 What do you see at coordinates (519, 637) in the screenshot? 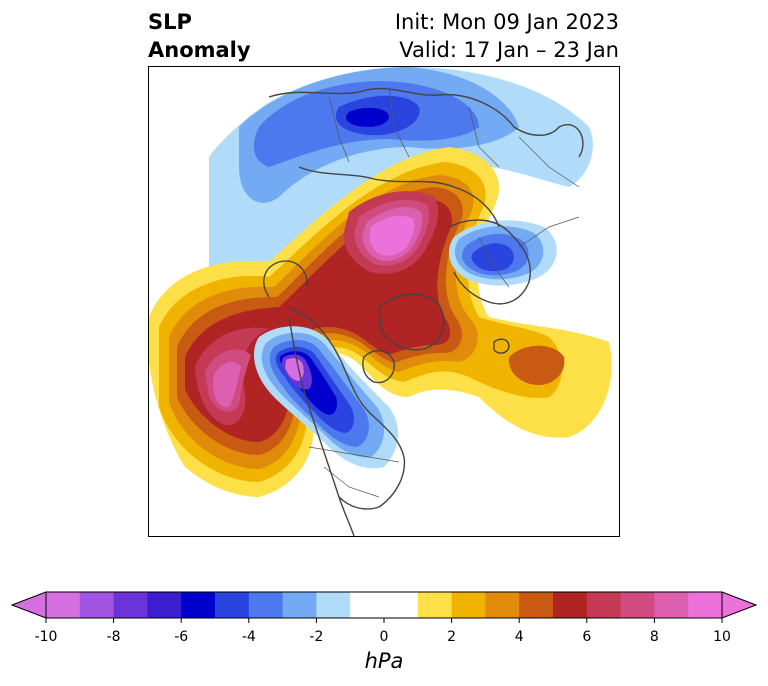
I see `colorbar-tick-label: 4` at bounding box center [519, 637].